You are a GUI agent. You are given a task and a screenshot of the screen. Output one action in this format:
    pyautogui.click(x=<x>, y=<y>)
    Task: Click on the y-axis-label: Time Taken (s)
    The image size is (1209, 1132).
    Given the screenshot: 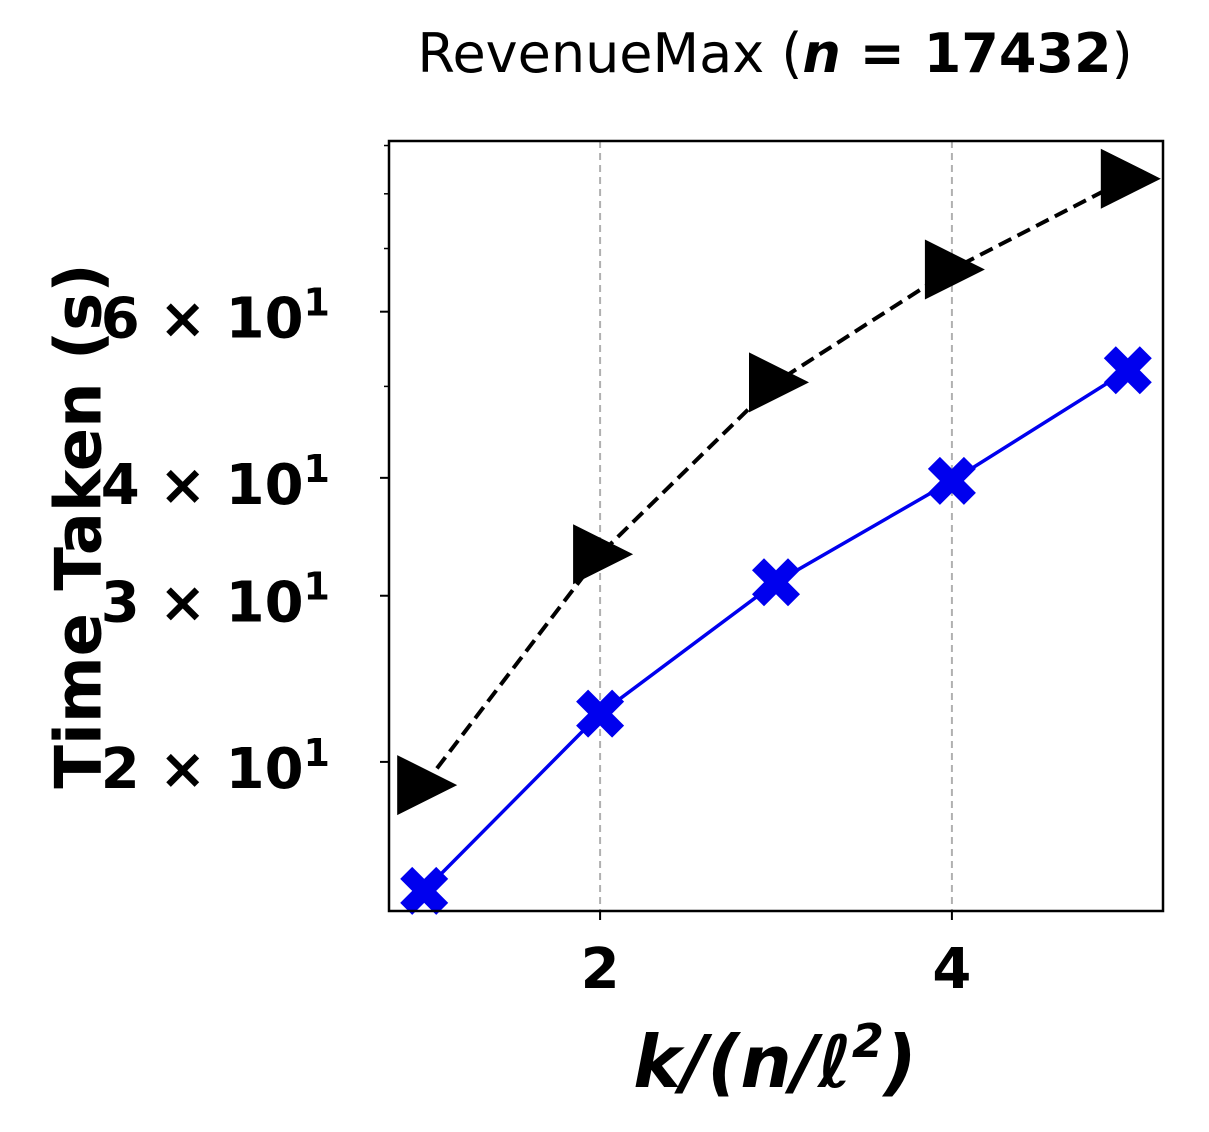 What is the action you would take?
    pyautogui.click(x=80, y=525)
    